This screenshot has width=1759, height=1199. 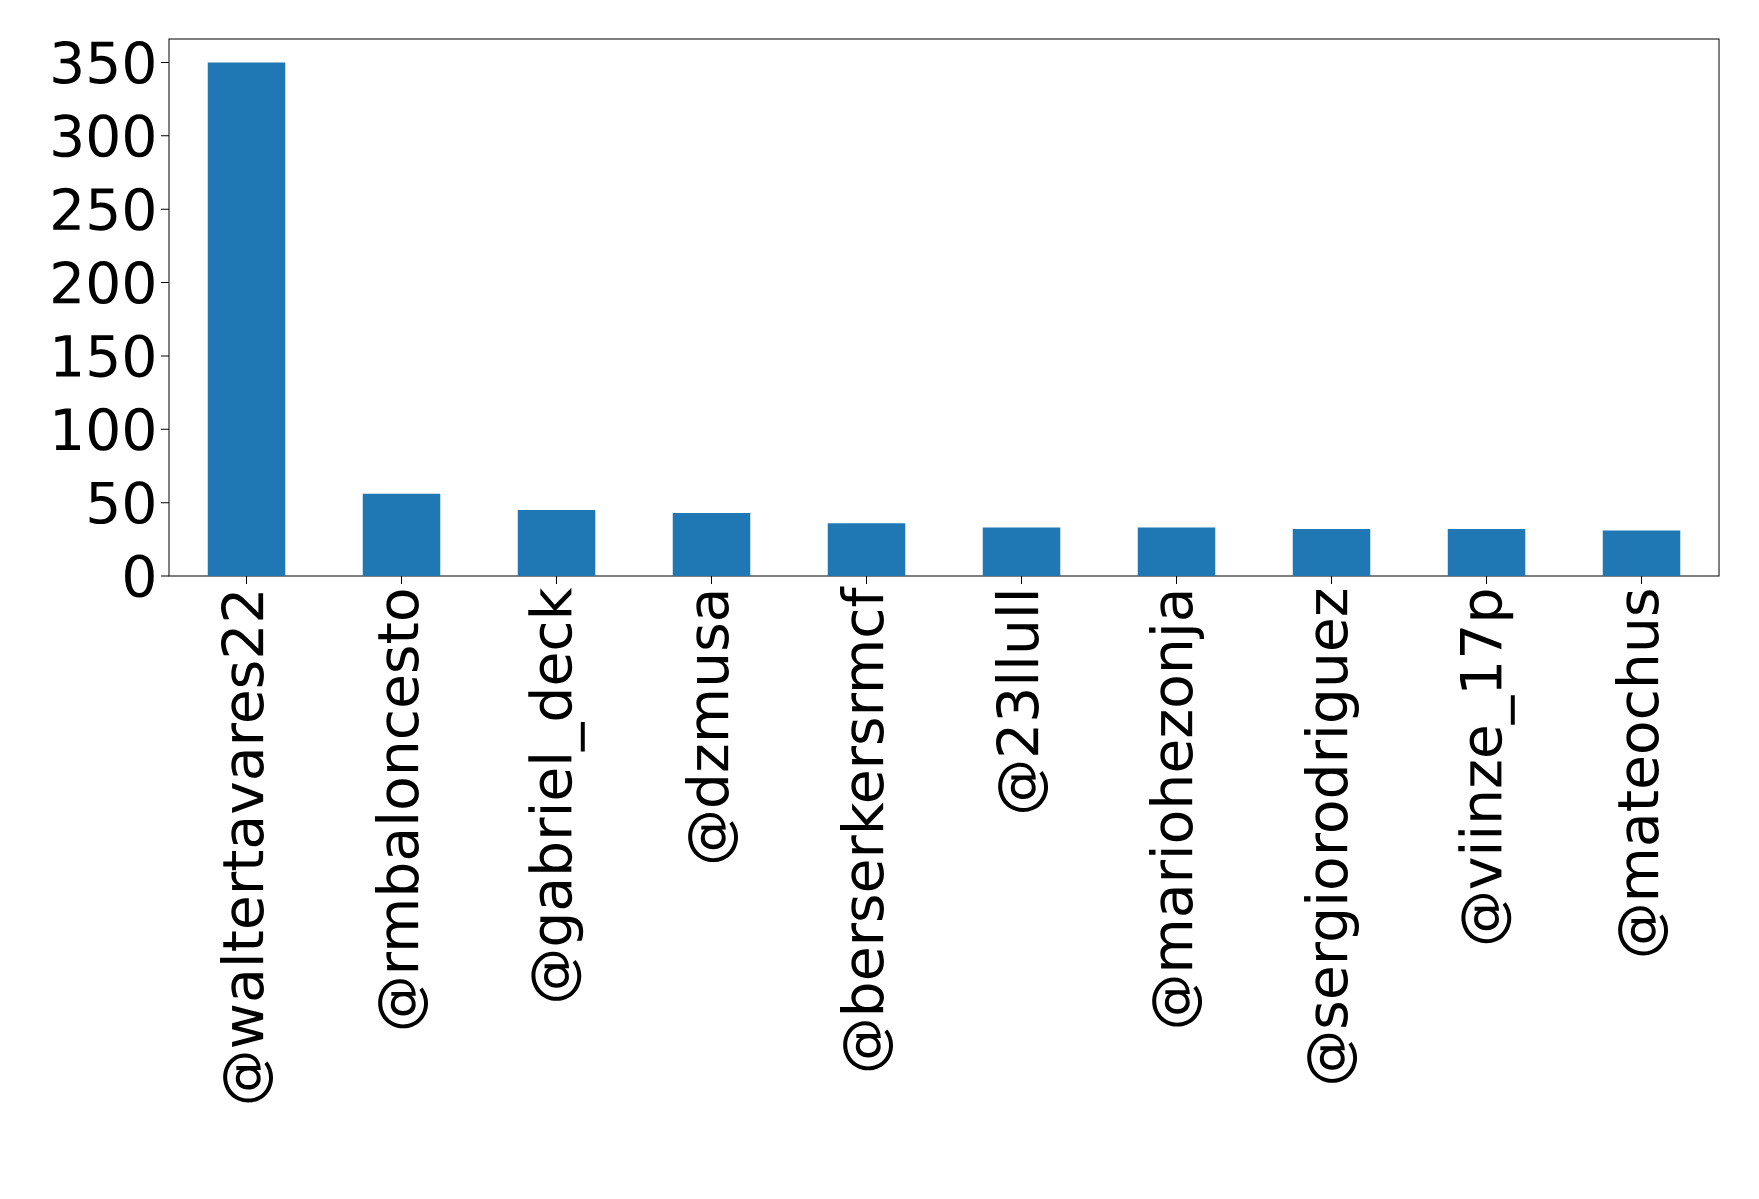 I want to click on y-tick-label: 250, so click(x=103, y=209).